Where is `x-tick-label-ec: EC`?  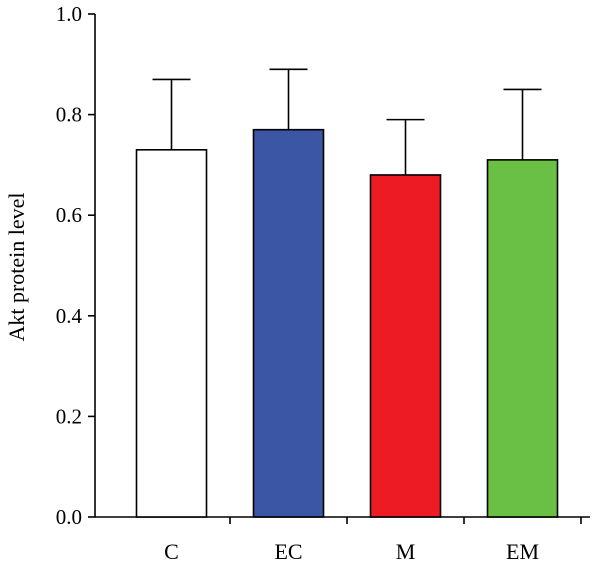 x-tick-label-ec: EC is located at coordinates (288, 551).